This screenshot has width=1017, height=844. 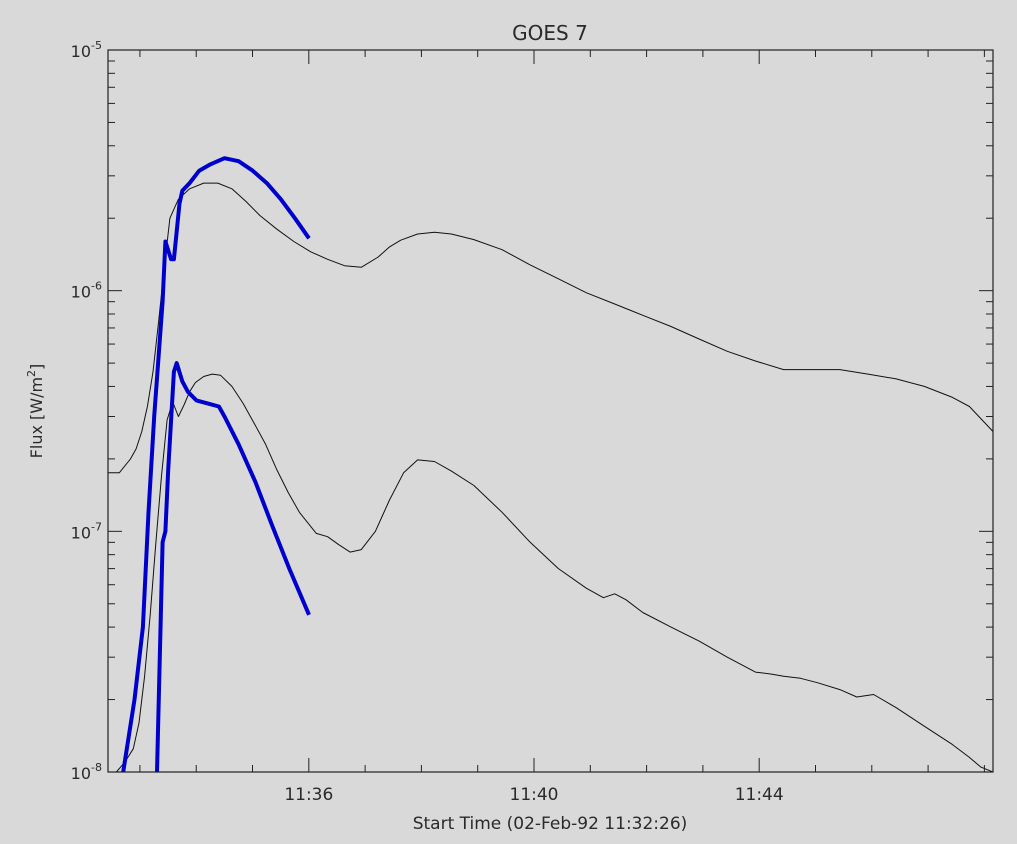 I want to click on y-tick-label: 10⁻⁸, so click(x=86, y=772).